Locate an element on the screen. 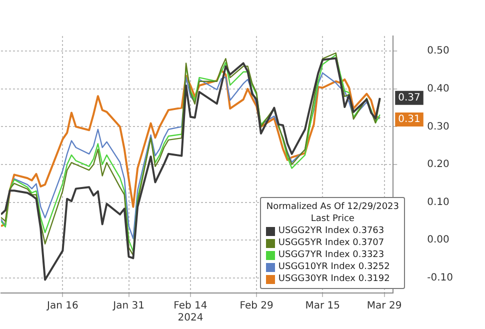 The image size is (485, 329). legend-label: USGG10YR Index 0.3252 is located at coordinates (334, 267).